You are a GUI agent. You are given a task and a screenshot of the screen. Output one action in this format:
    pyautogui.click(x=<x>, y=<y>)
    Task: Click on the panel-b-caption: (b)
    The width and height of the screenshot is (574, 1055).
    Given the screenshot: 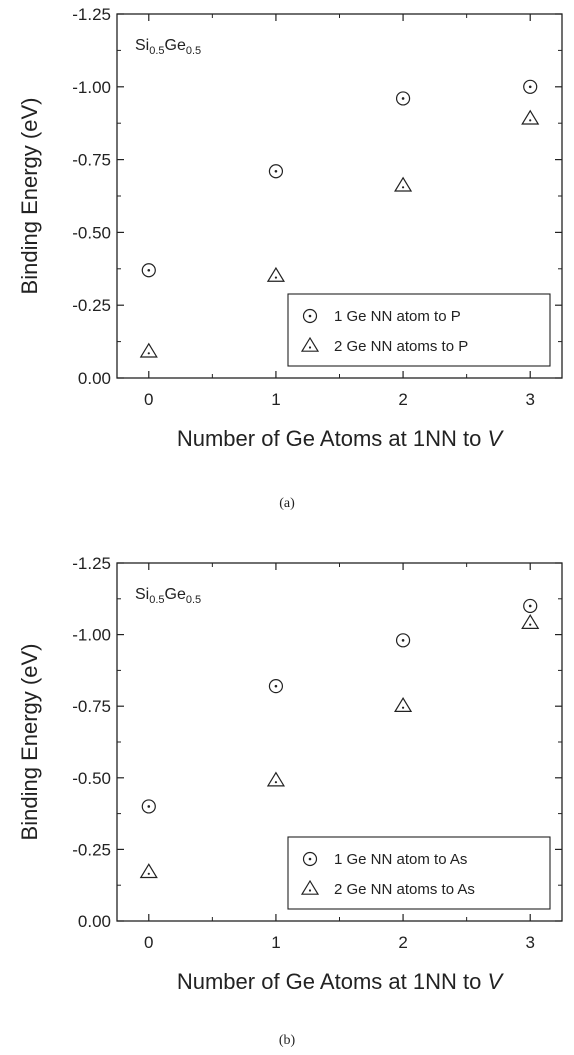 What is the action you would take?
    pyautogui.click(x=287, y=1040)
    